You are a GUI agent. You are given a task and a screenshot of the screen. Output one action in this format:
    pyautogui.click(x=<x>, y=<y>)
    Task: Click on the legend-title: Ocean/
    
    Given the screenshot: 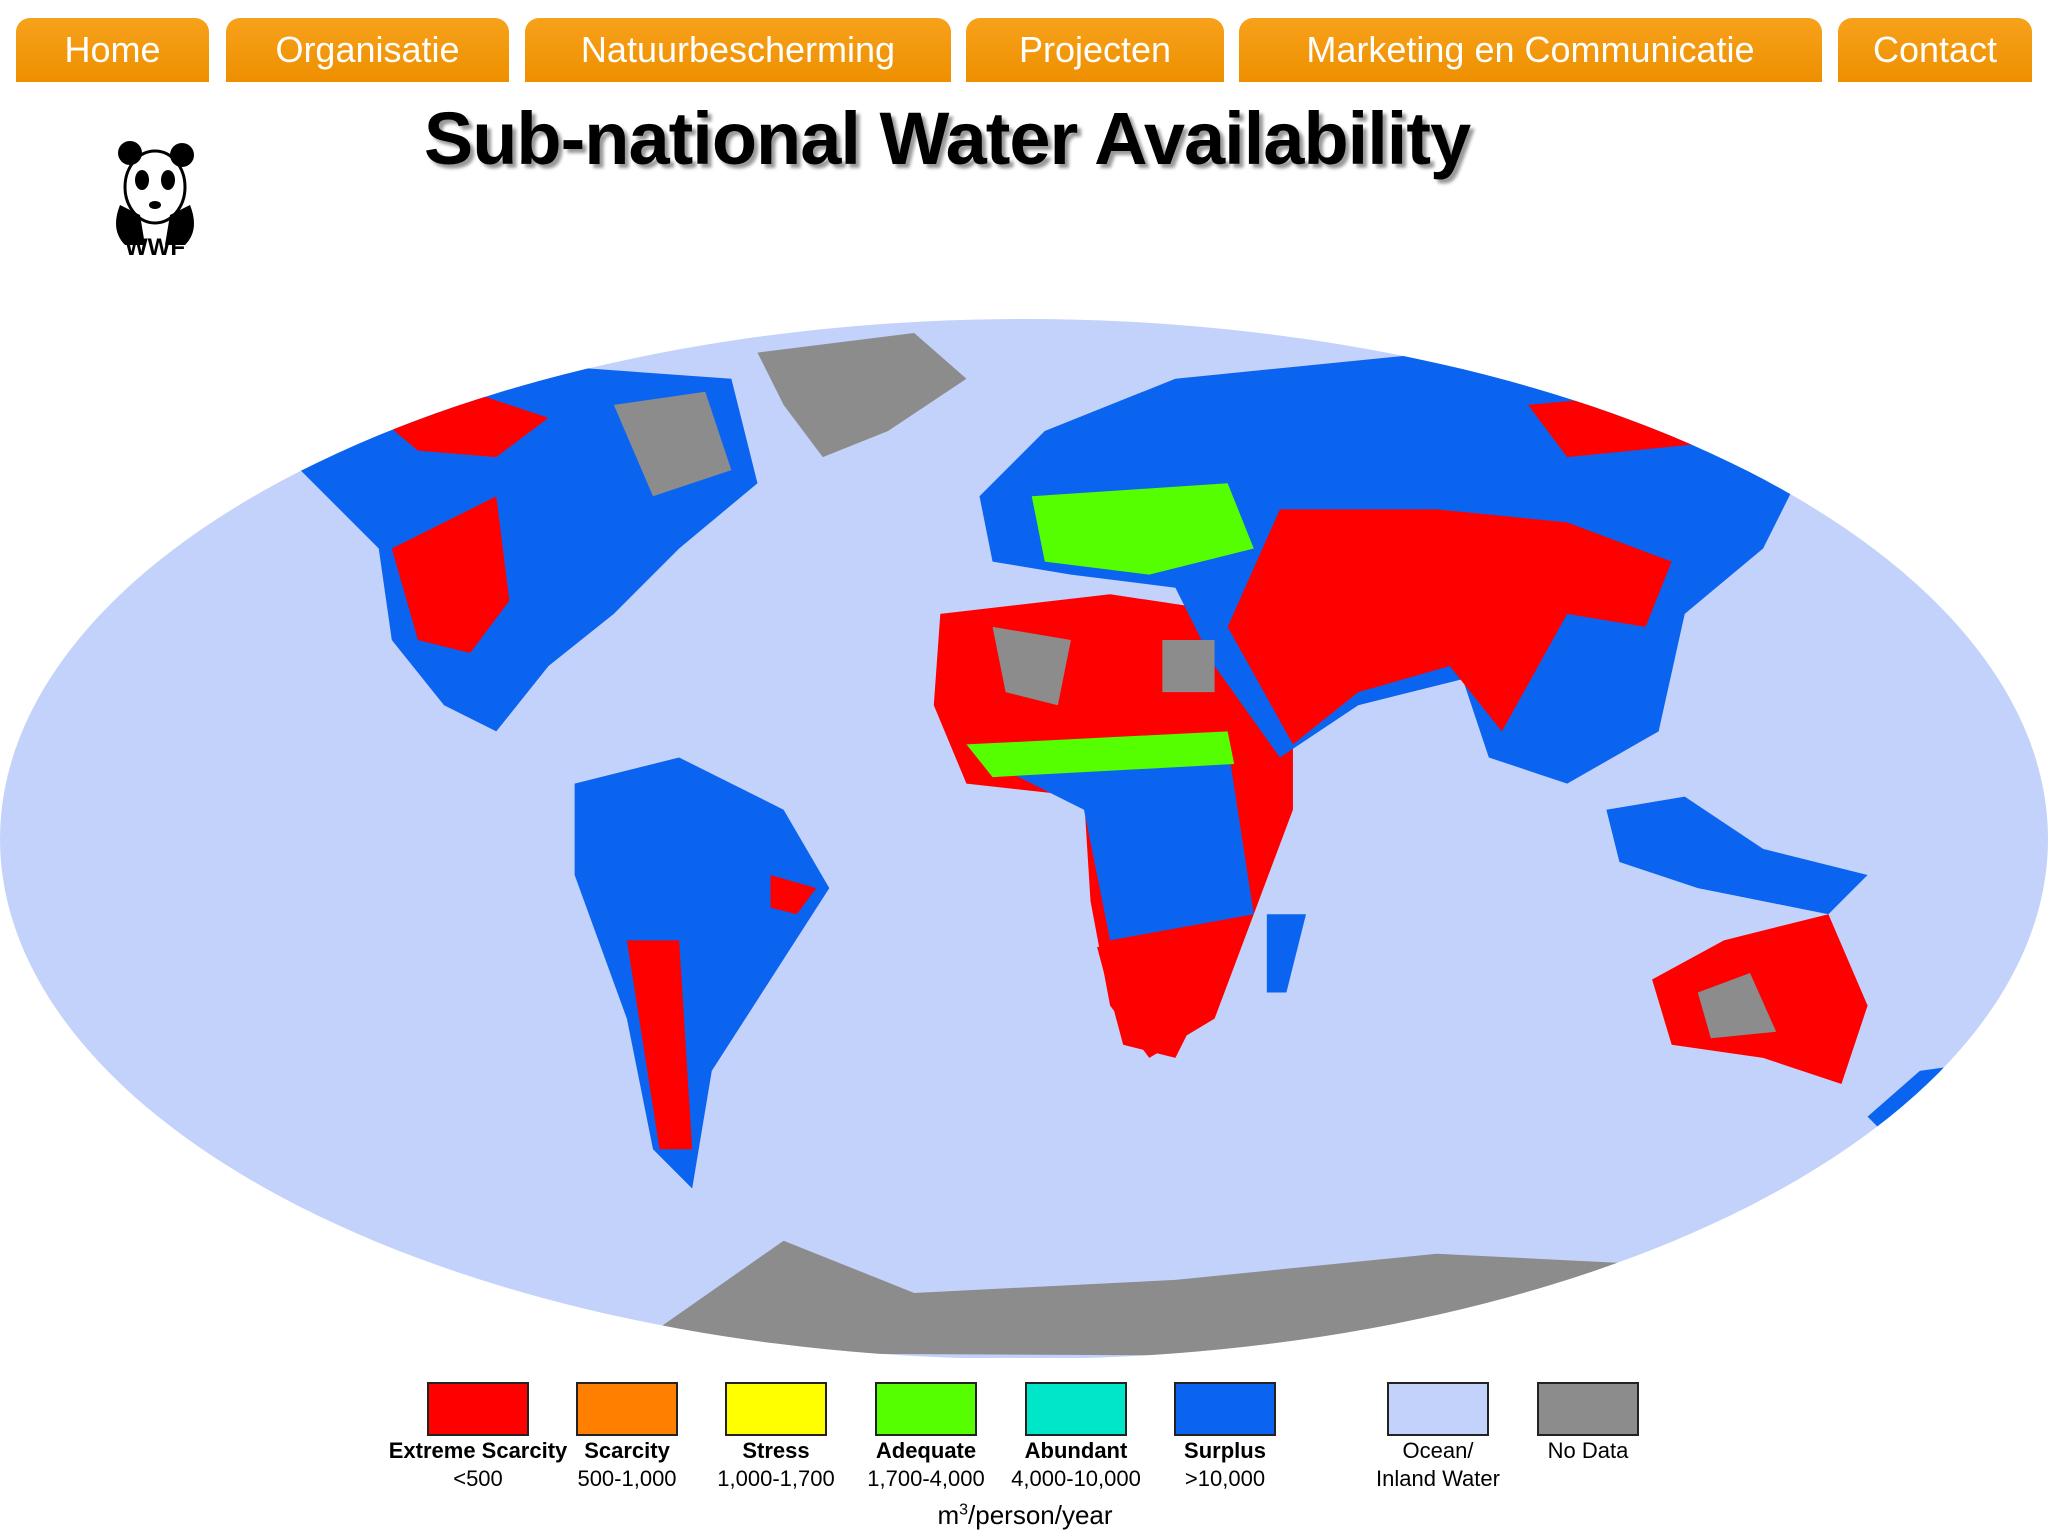 What is the action you would take?
    pyautogui.click(x=1438, y=1450)
    